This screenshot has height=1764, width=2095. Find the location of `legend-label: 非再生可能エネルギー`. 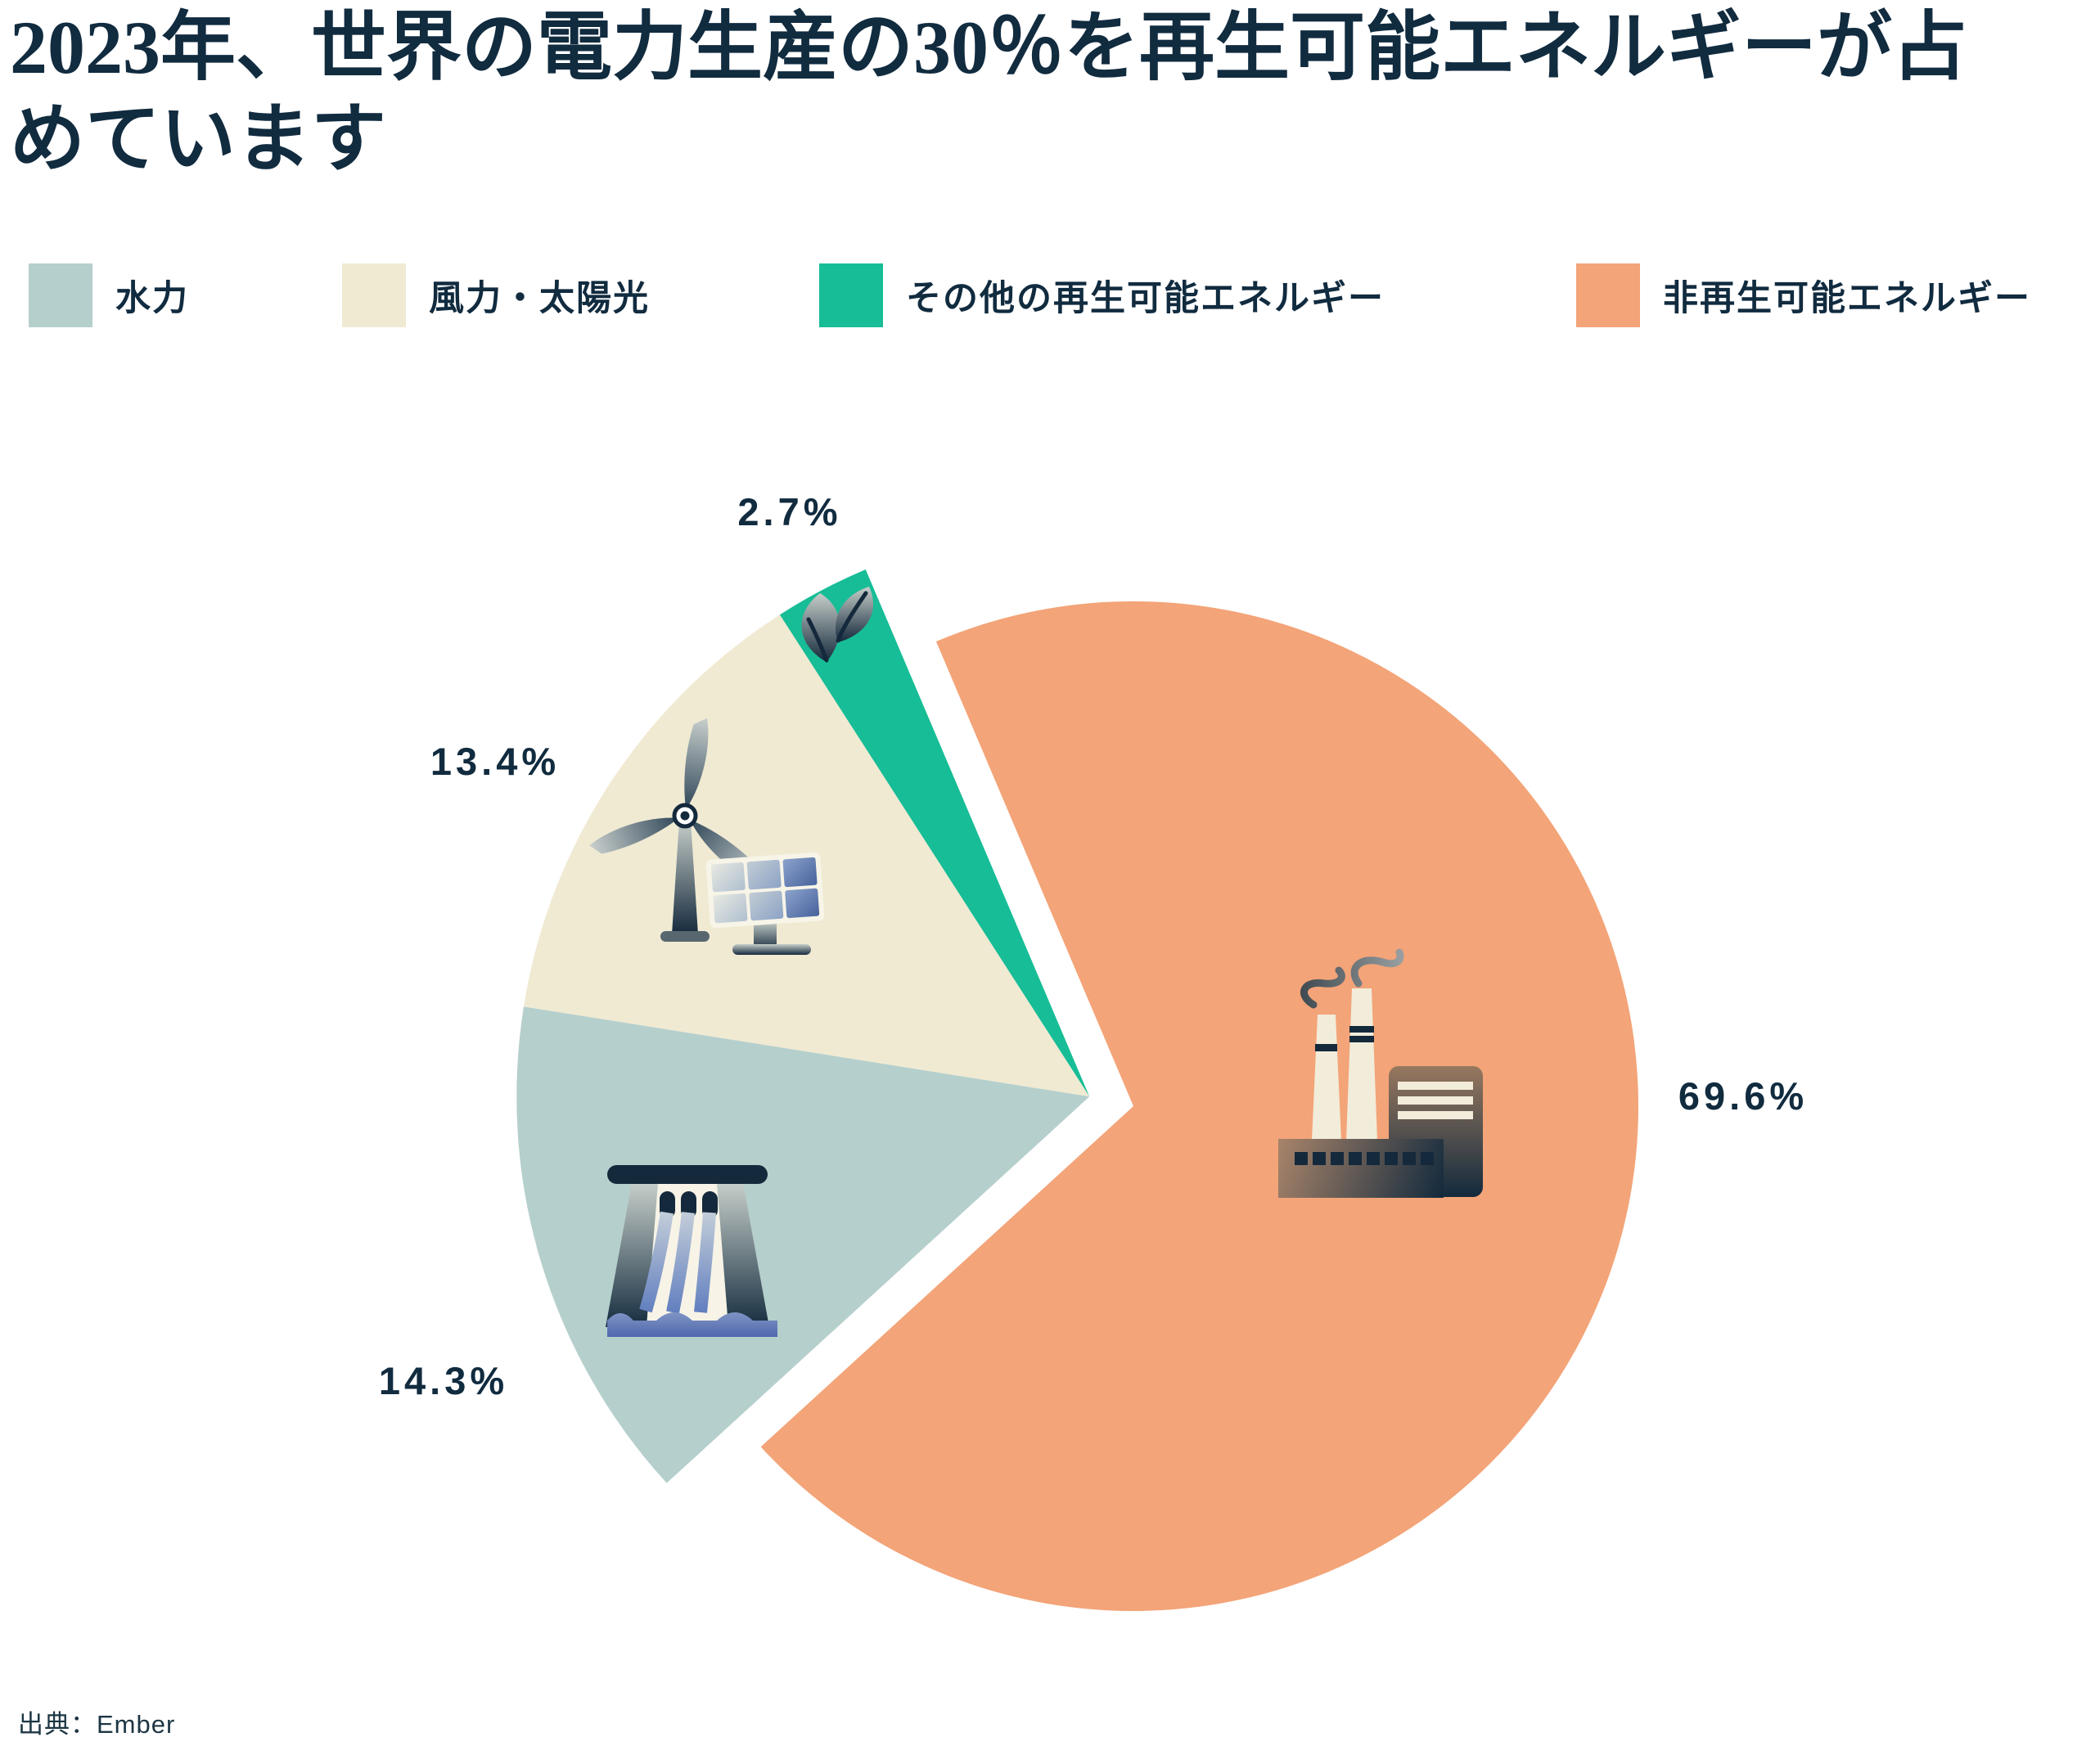

legend-label: 非再生可能エネルギー is located at coordinates (1847, 299).